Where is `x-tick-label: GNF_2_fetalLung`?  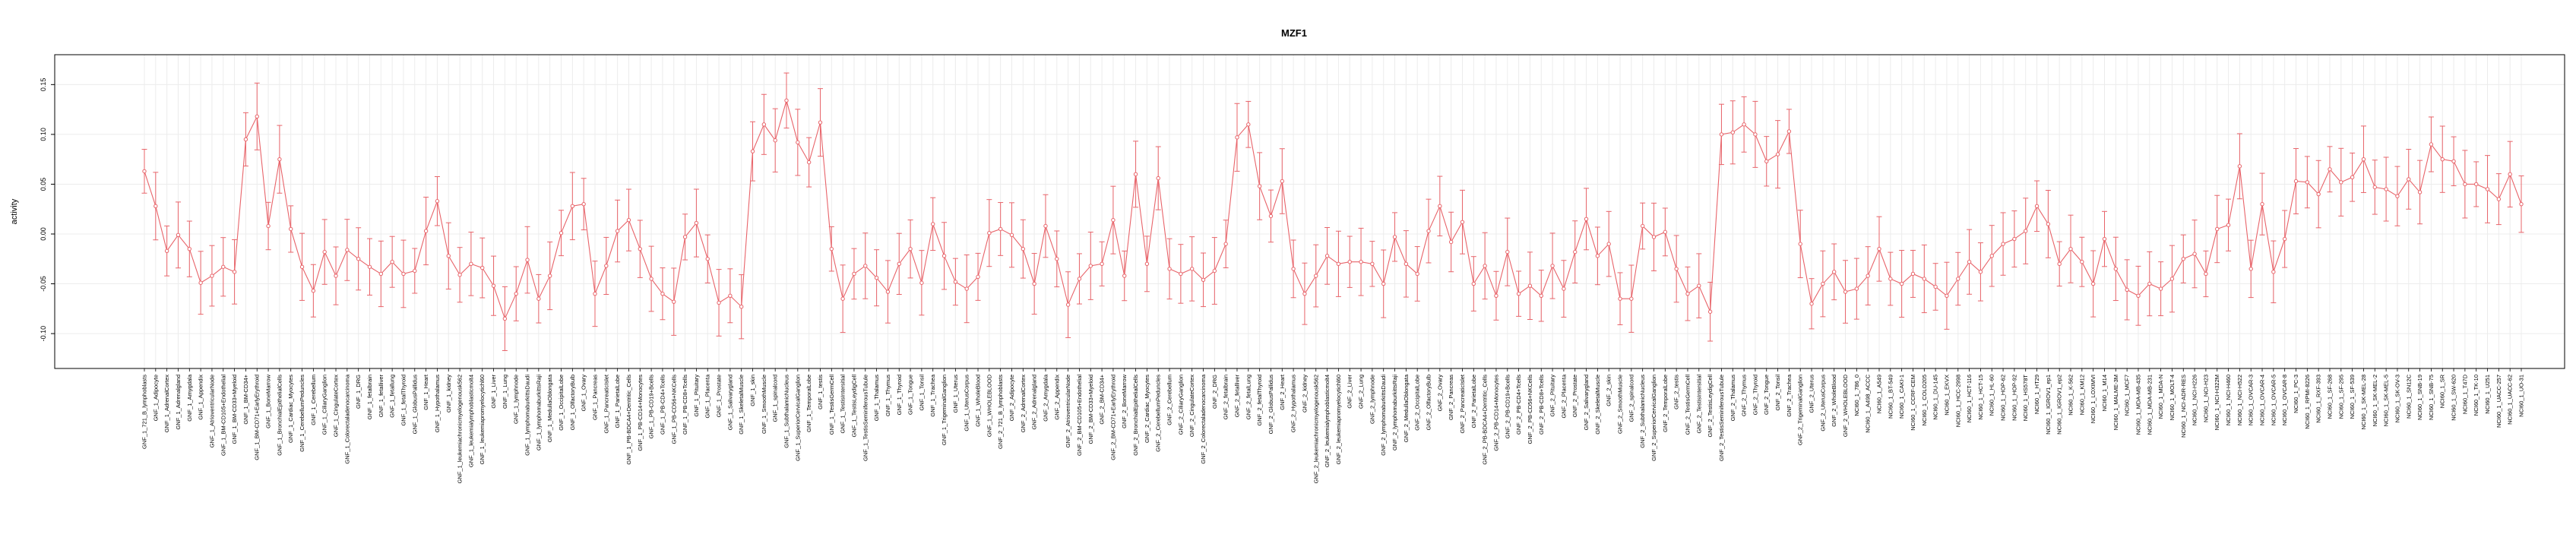
x-tick-label: GNF_2_fetalLung is located at coordinates (1248, 397).